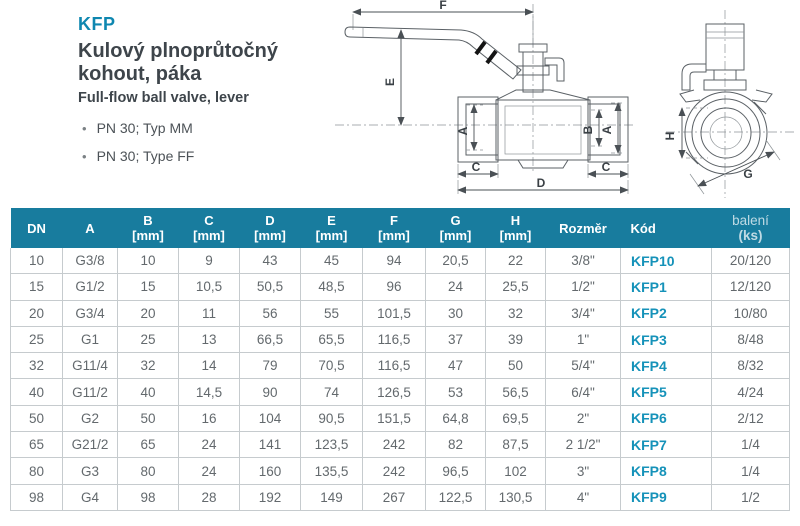 This screenshot has height=526, width=800. What do you see at coordinates (137, 128) in the screenshot?
I see `feature-item: • PN 30; Typ MM` at bounding box center [137, 128].